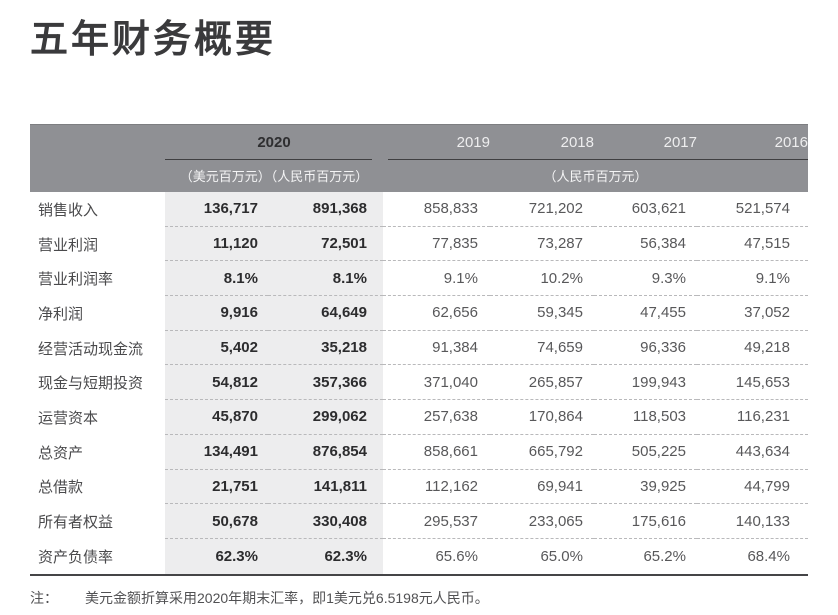 The image size is (838, 615). Describe the element at coordinates (76, 523) in the screenshot. I see `row-label: 所有者权益` at that location.